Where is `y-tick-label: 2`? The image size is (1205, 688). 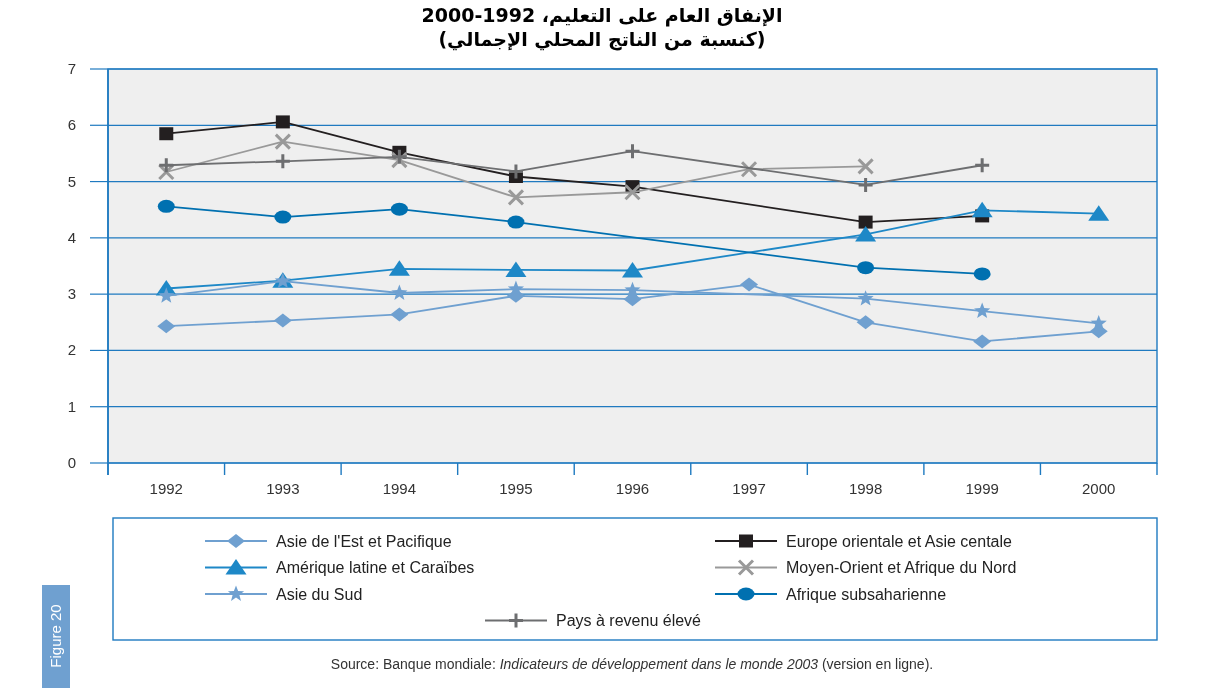
y-tick-label: 2 is located at coordinates (71, 350).